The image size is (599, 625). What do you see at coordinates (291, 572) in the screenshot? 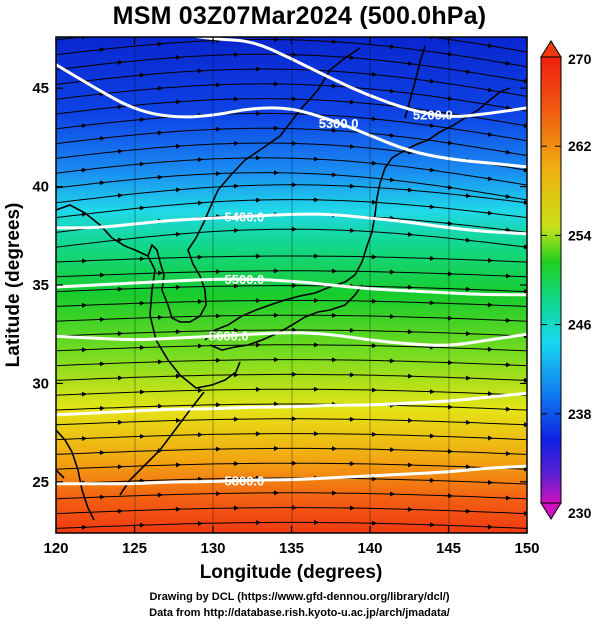
I see `x-axis-label: Longitude (degrees)` at bounding box center [291, 572].